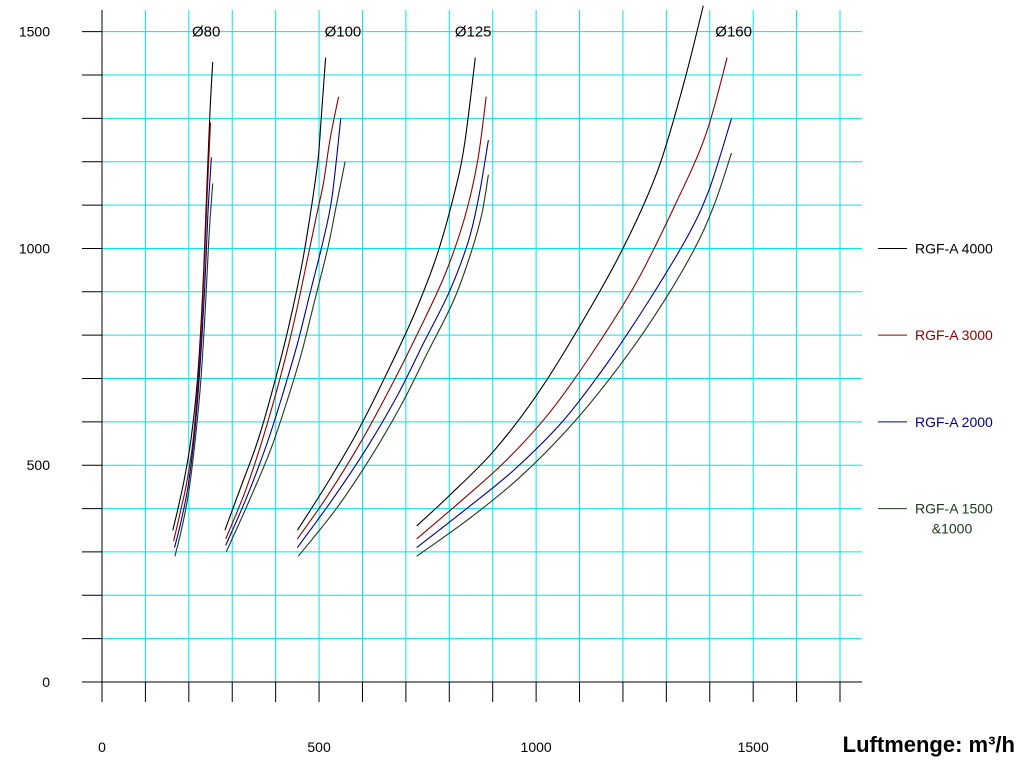 The height and width of the screenshot is (760, 1019). I want to click on y-tick-label: 1500, so click(34, 32).